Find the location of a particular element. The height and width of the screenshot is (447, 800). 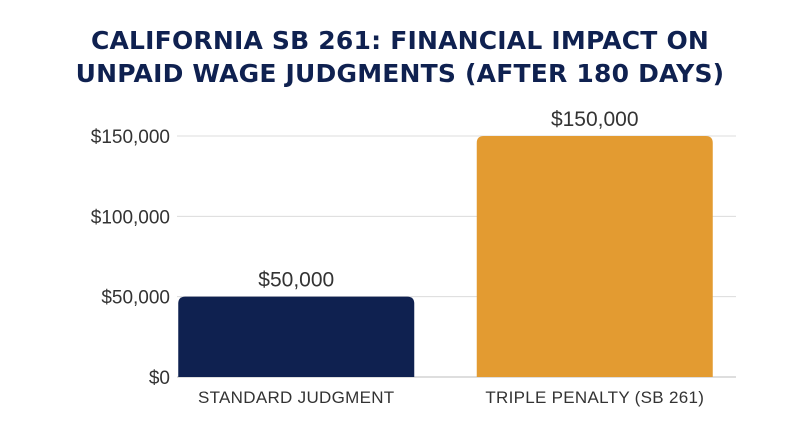

data-label: $150,000 is located at coordinates (595, 119).